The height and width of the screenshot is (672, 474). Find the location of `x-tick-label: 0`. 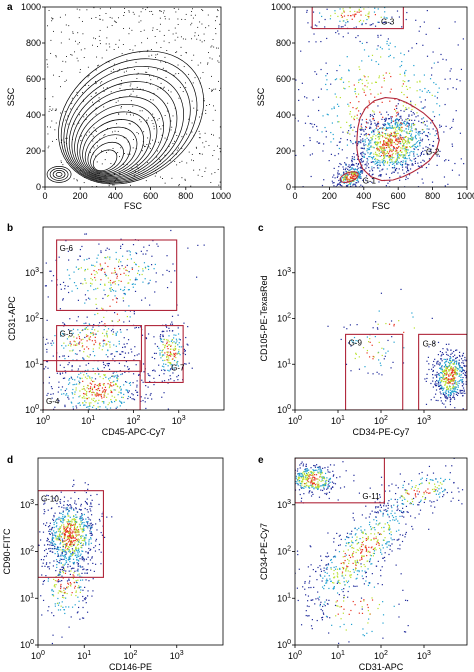

x-tick-label: 0 is located at coordinates (294, 196).